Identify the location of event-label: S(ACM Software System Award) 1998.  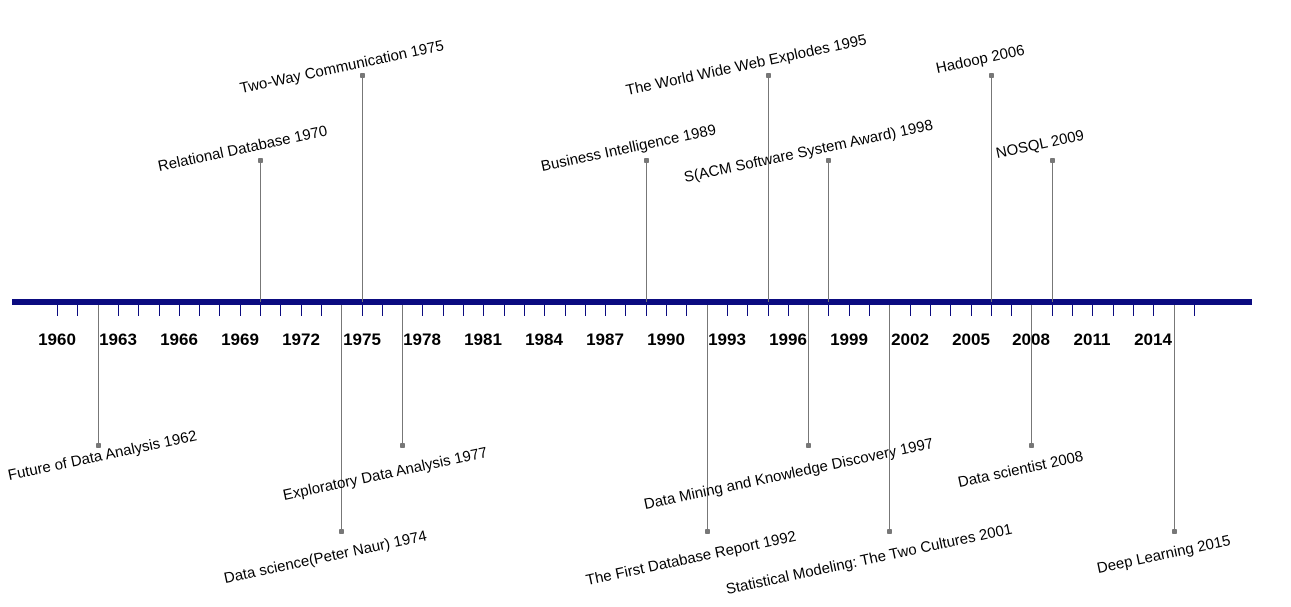
(808, 151).